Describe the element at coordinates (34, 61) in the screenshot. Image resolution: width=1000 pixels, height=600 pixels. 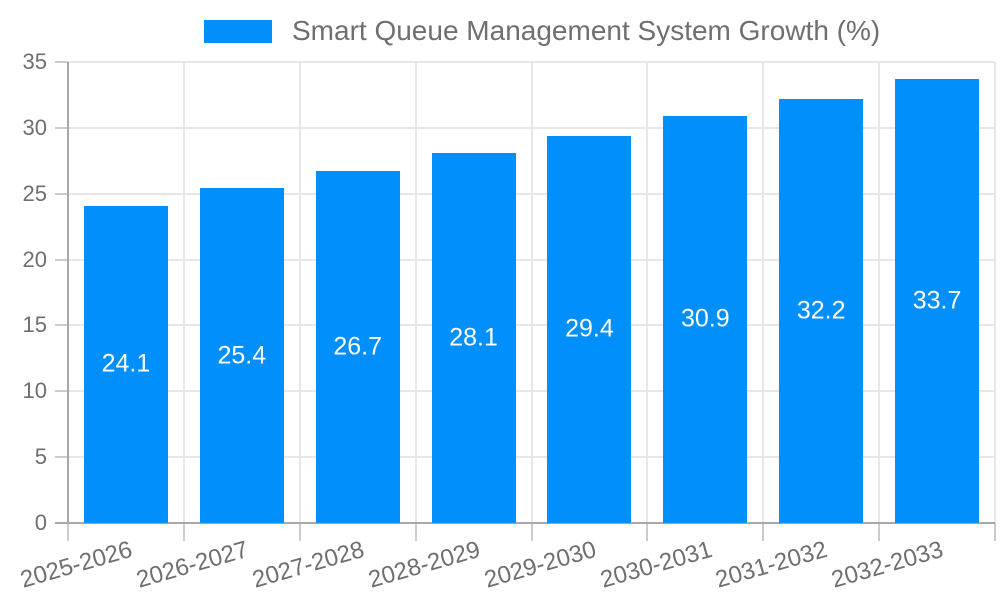
I see `y-axis-label: 35` at that location.